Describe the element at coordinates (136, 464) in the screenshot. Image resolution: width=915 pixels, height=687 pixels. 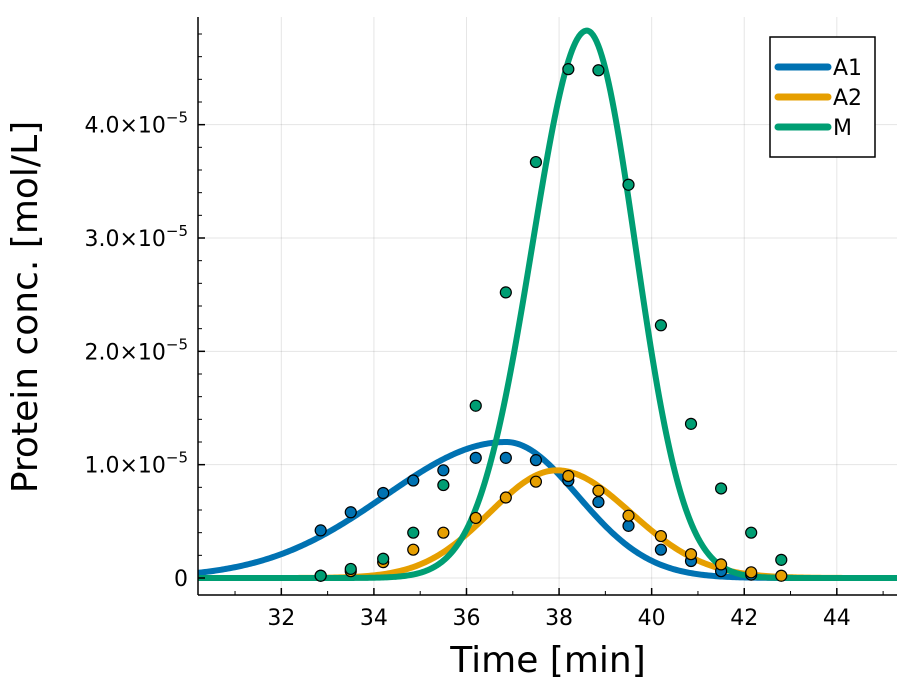
I see `y-tick-label: 1.0×10⁻⁵` at that location.